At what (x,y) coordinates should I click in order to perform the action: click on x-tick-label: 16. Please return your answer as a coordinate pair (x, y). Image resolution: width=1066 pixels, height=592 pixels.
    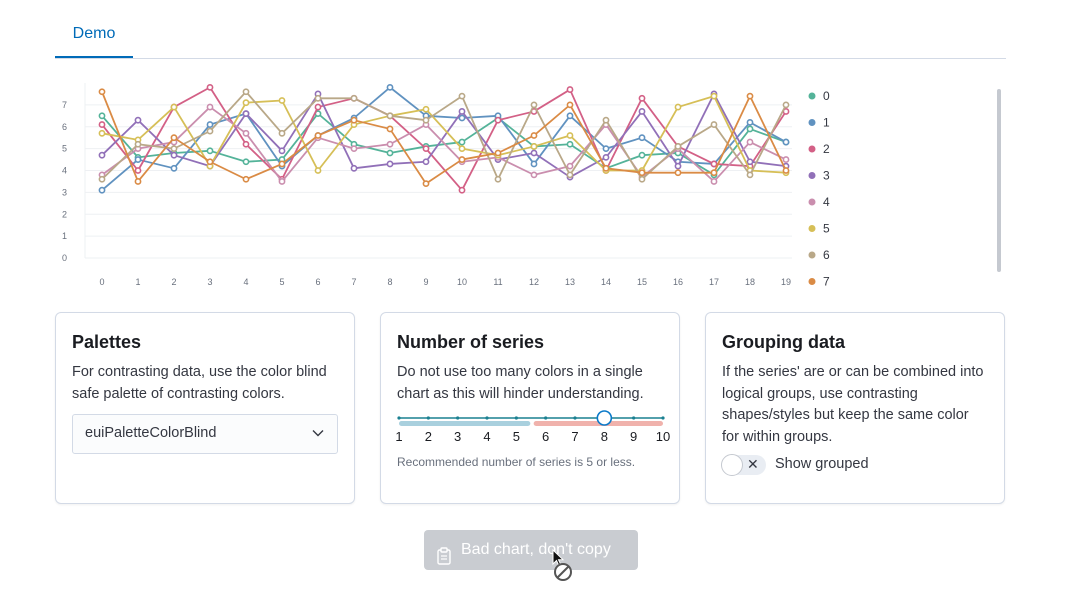
    Looking at the image, I should click on (678, 282).